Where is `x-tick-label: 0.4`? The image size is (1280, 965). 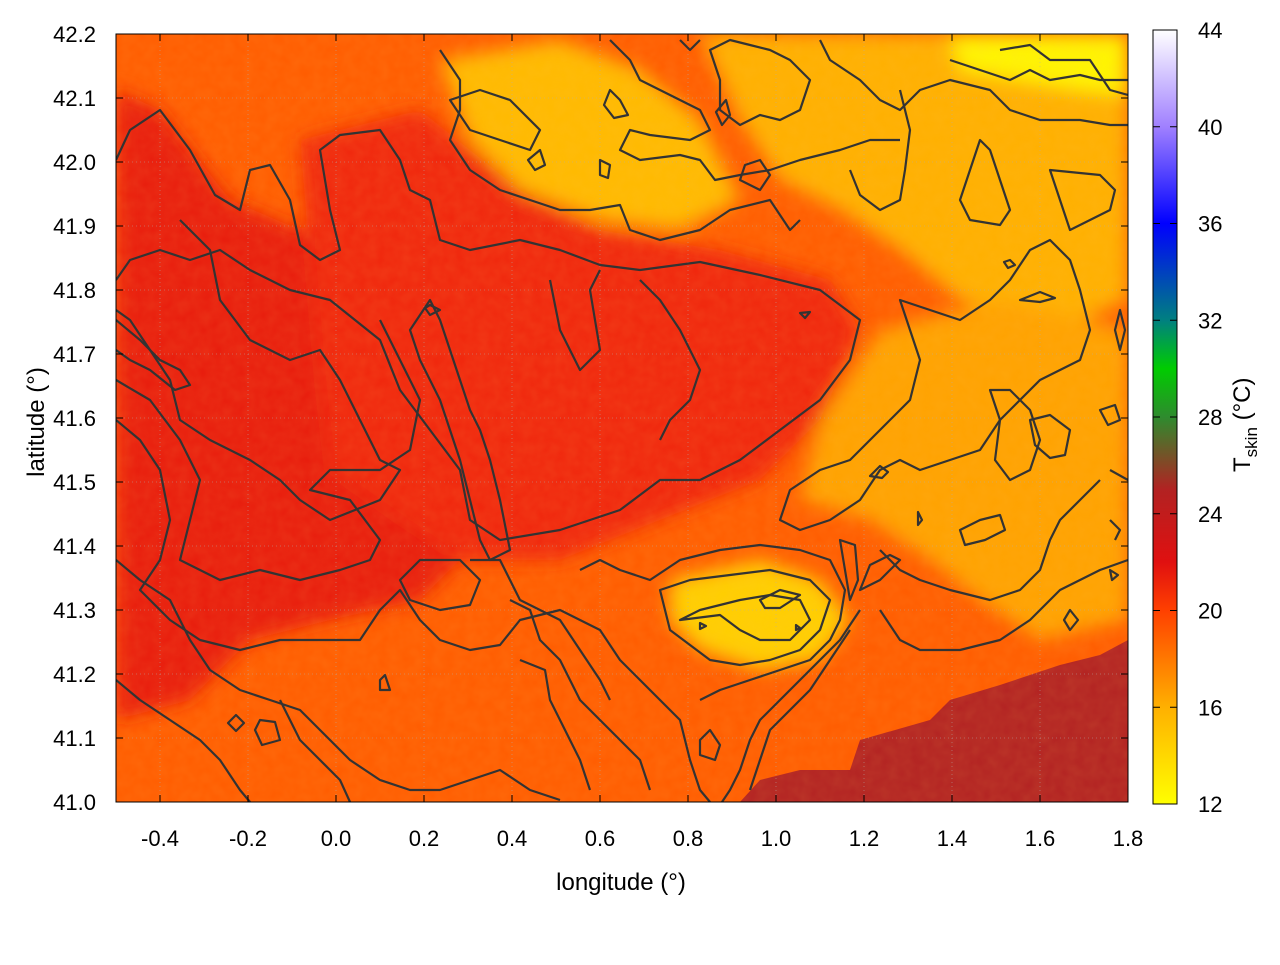
x-tick-label: 0.4 is located at coordinates (512, 838).